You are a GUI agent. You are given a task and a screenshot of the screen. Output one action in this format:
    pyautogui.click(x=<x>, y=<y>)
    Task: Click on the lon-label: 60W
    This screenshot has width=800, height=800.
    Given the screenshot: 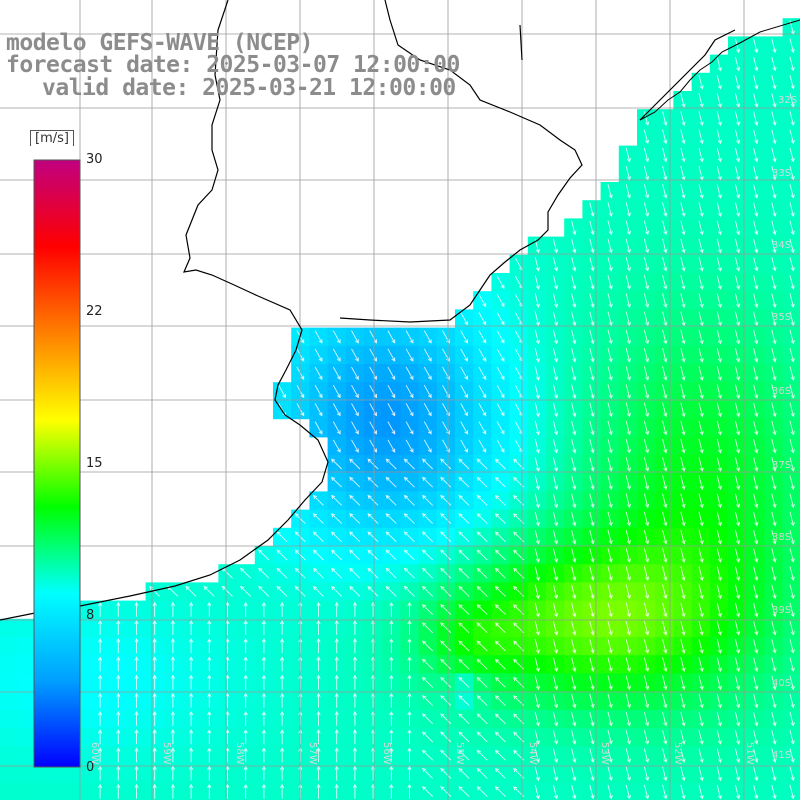 What is the action you would take?
    pyautogui.click(x=94, y=753)
    